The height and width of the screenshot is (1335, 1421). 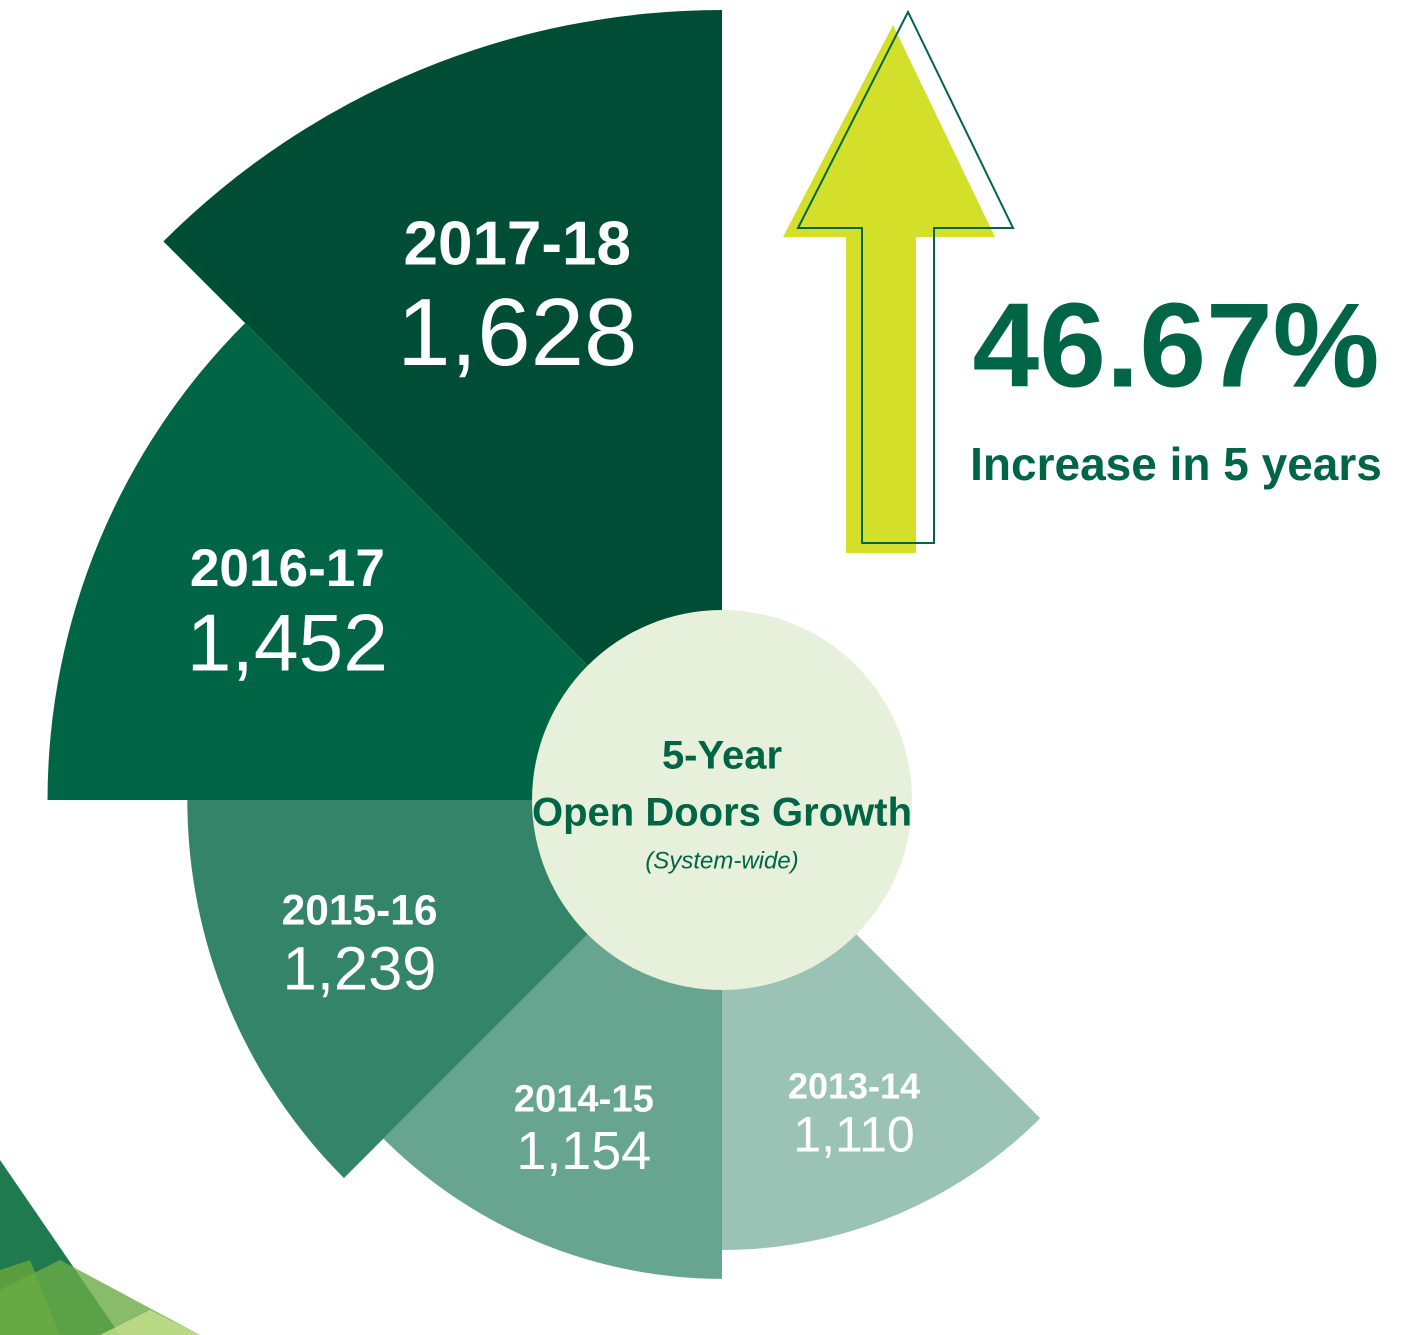 I want to click on annotation-value: 46.67%, so click(x=1176, y=346).